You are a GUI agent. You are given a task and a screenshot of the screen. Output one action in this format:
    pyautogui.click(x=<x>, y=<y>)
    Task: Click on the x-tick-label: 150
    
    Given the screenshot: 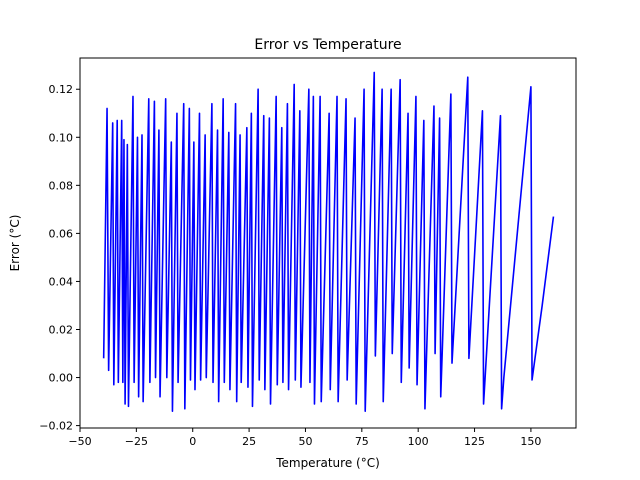 What is the action you would take?
    pyautogui.click(x=530, y=441)
    